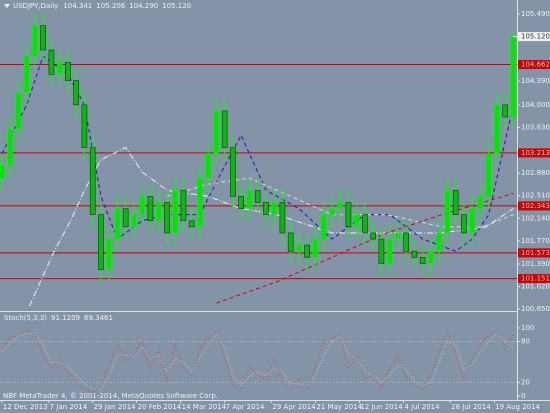 The height and width of the screenshot is (413, 550). What do you see at coordinates (517, 407) in the screenshot?
I see `x-tick-label: 19 Aug 2014` at bounding box center [517, 407].